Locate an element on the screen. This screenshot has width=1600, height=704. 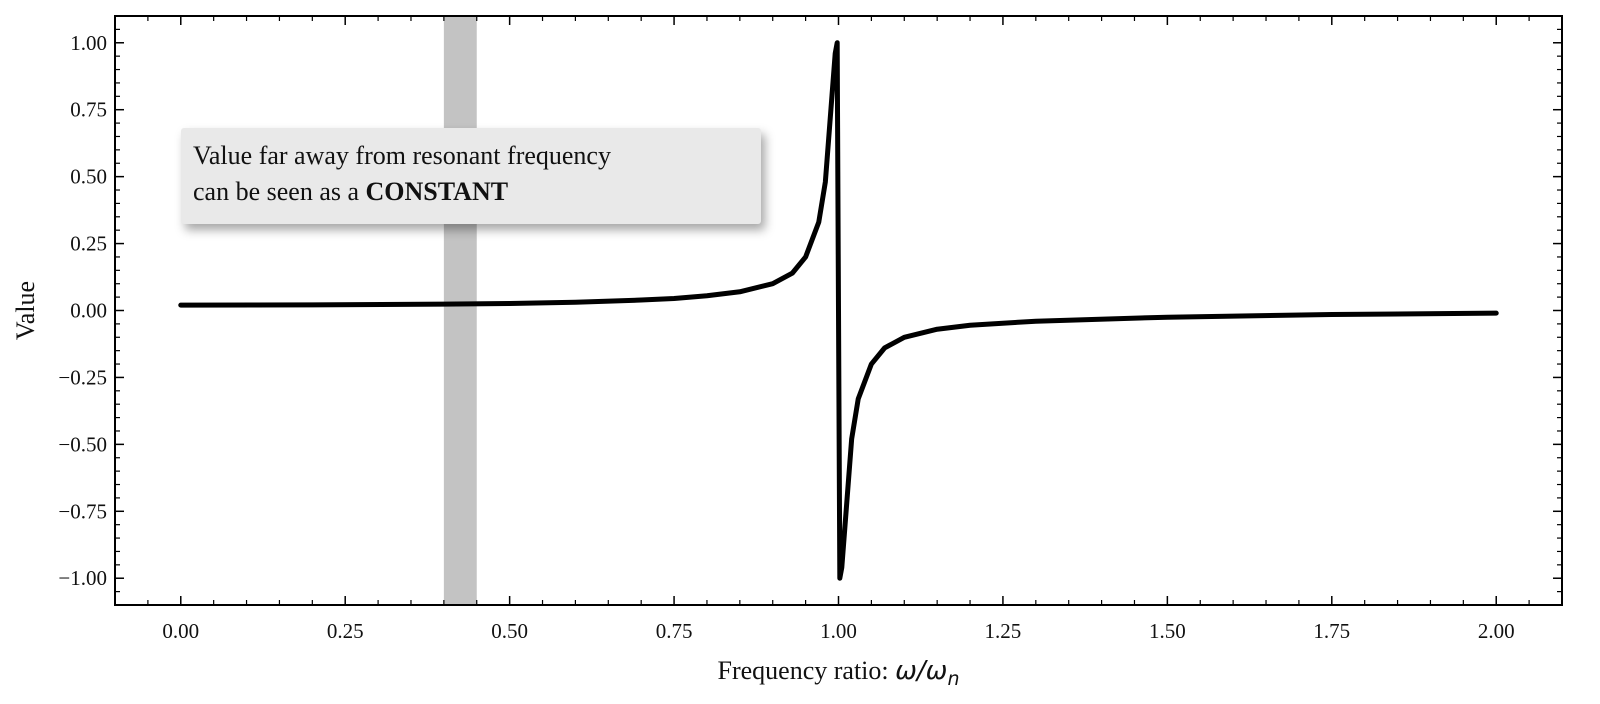
annotation-line-2-text: can be seen as a is located at coordinates (279, 191).